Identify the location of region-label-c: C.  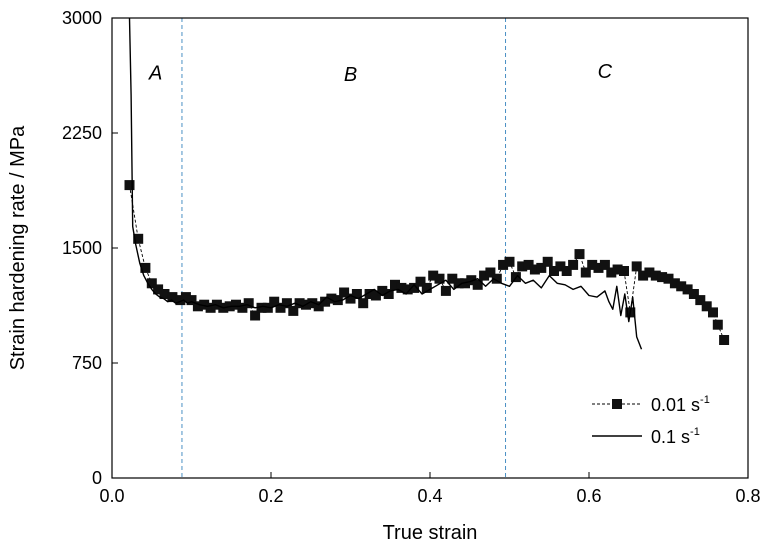
(605, 72).